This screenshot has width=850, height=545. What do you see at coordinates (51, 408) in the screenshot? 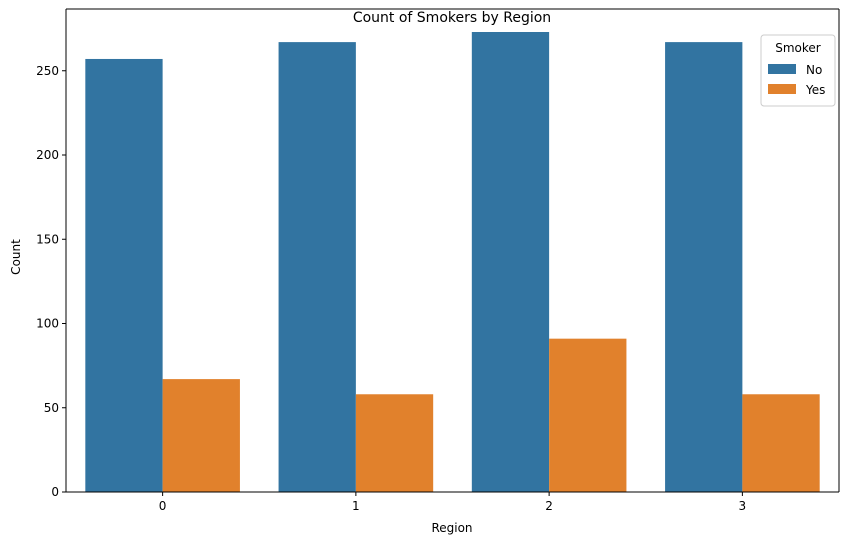
I see `y-tick-label: 50` at bounding box center [51, 408].